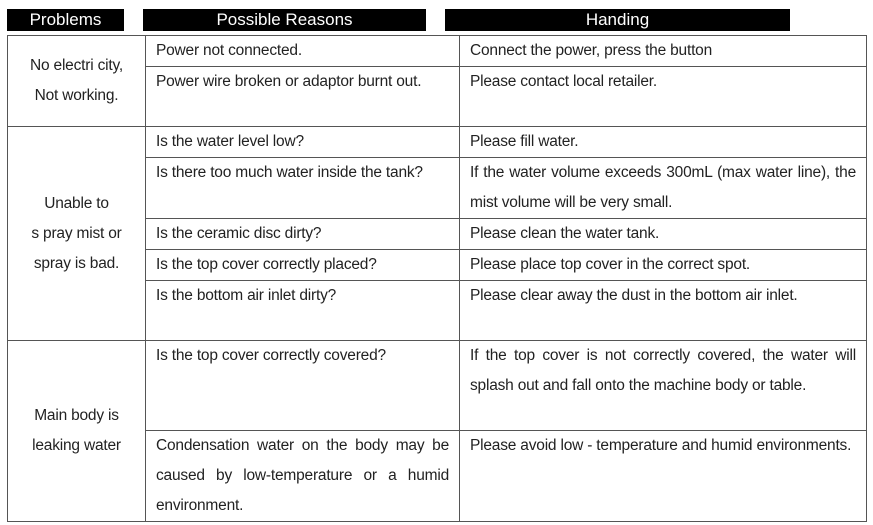 Image resolution: width=873 pixels, height=525 pixels. What do you see at coordinates (76, 415) in the screenshot?
I see `problem-line: Main body is` at bounding box center [76, 415].